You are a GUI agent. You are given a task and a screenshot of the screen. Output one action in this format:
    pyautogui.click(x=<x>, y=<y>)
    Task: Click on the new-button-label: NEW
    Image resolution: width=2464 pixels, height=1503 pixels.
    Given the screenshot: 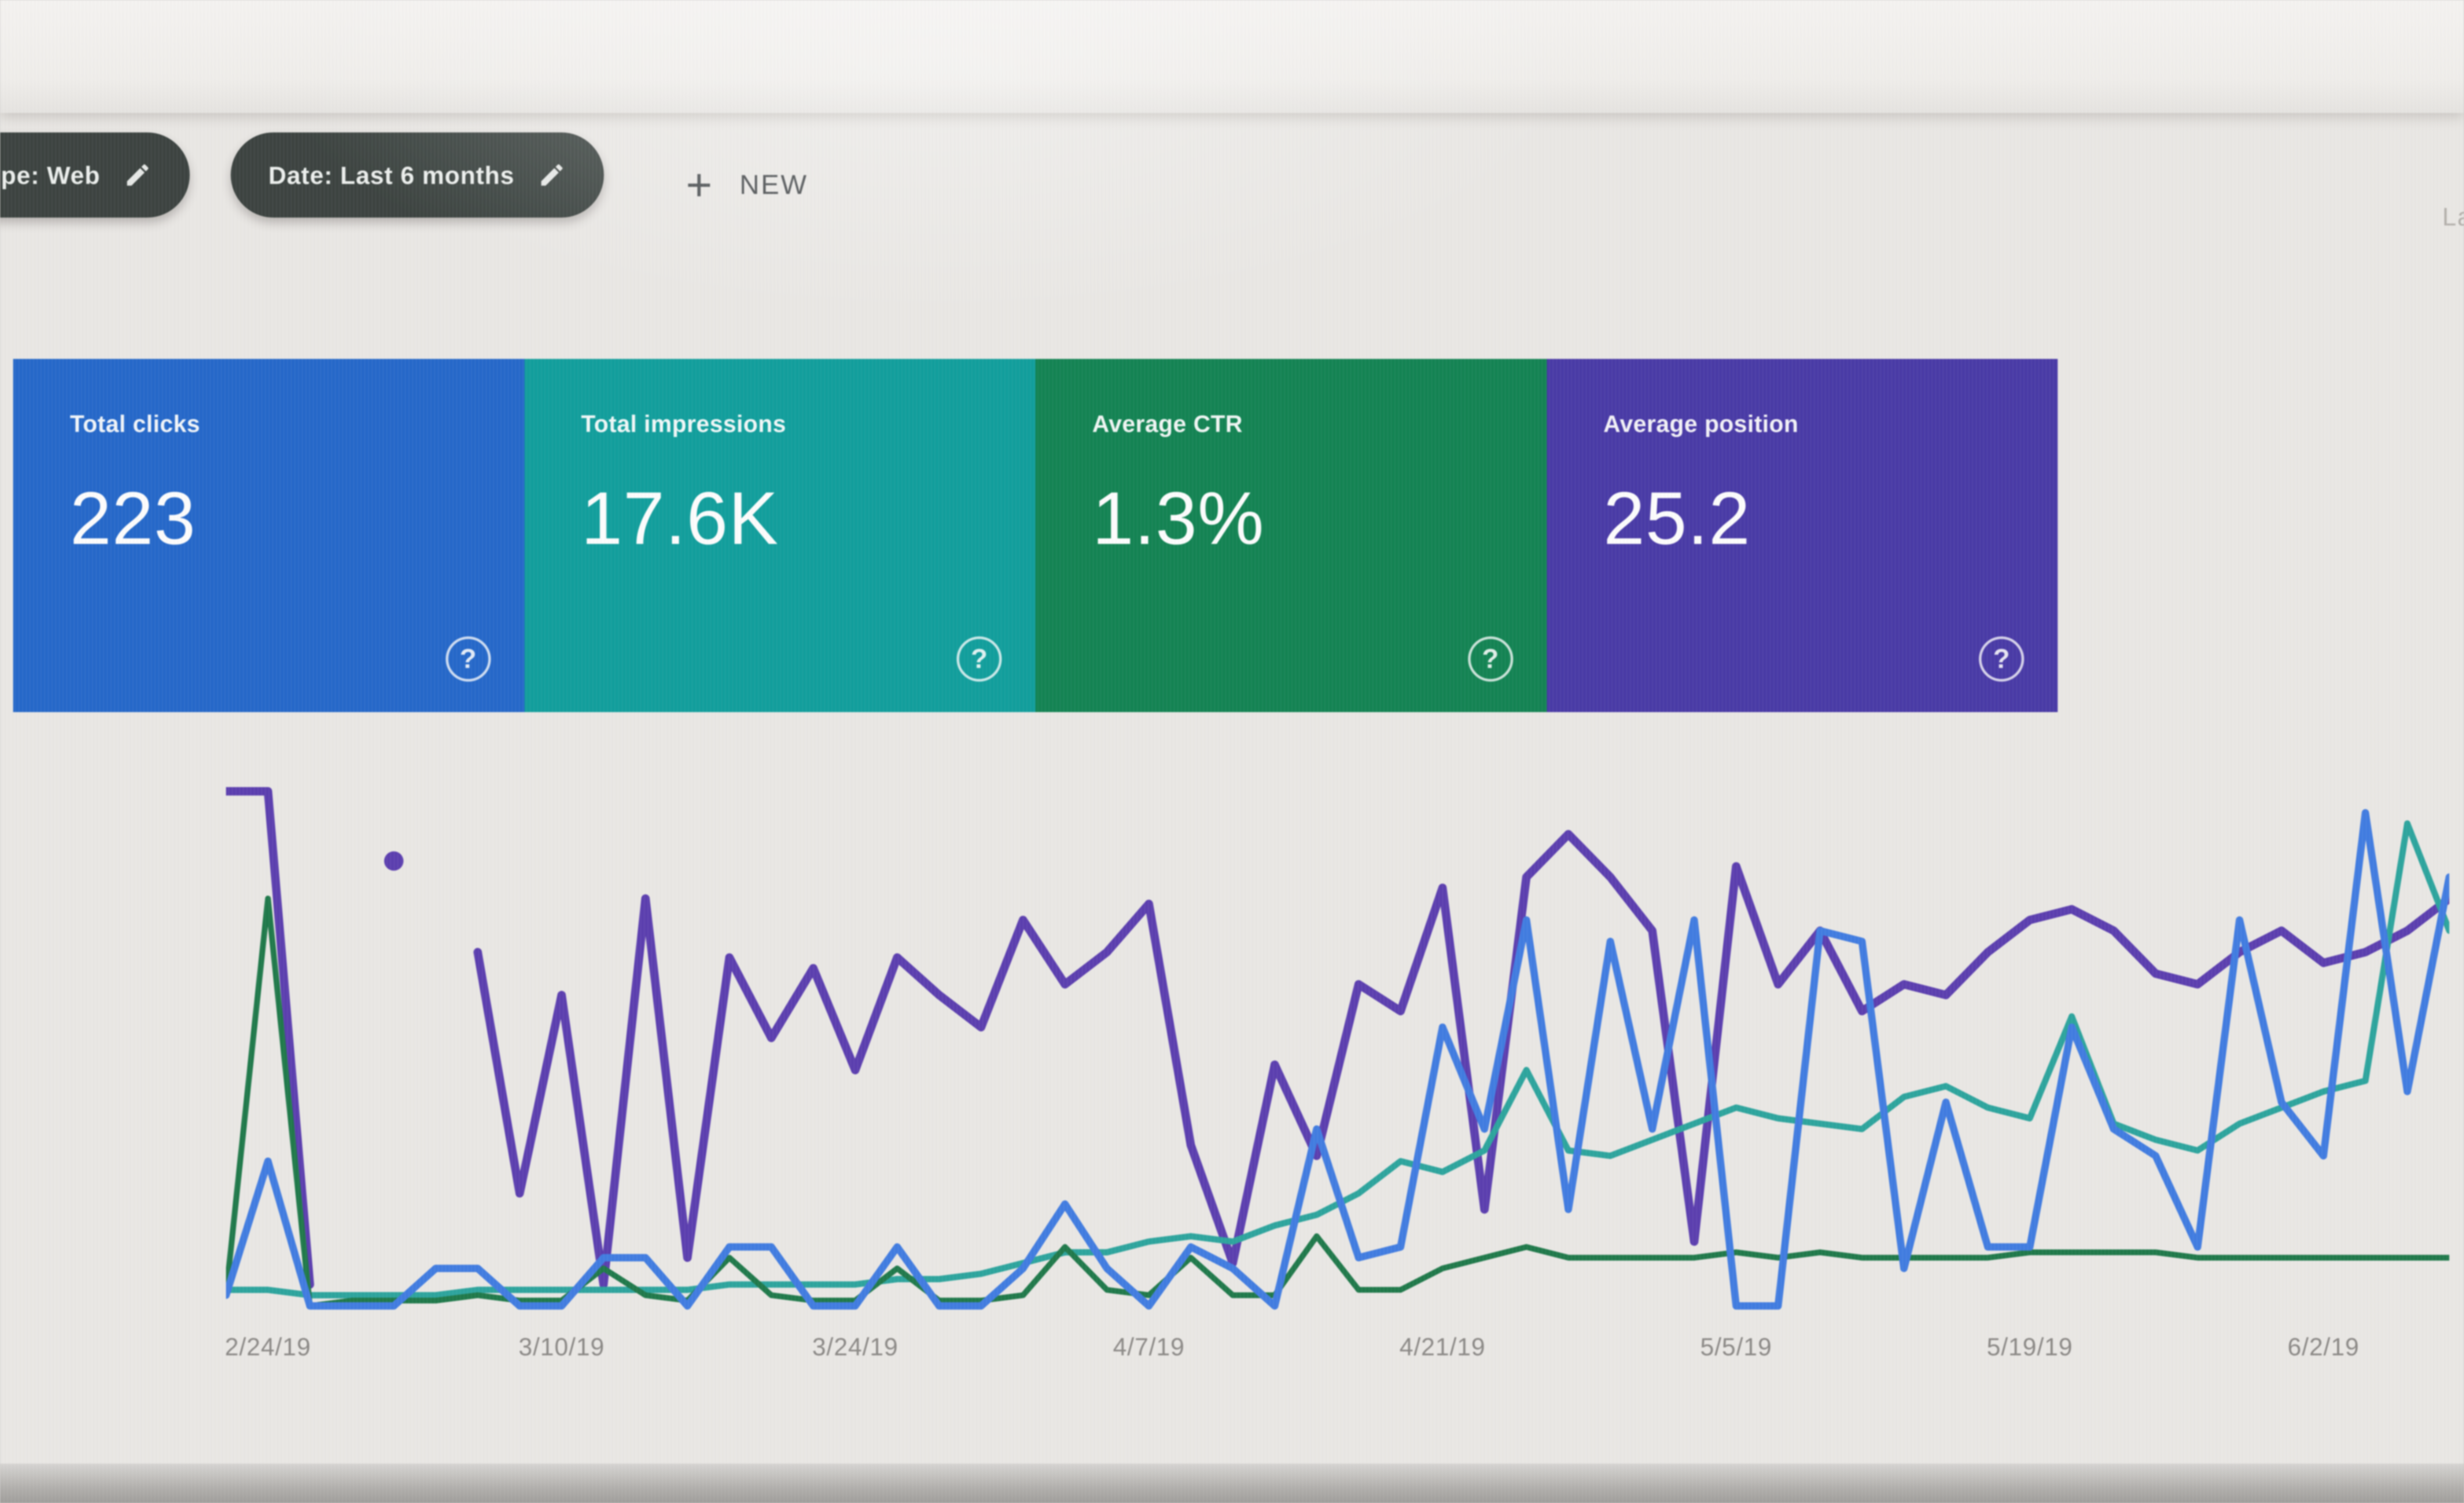 What is the action you would take?
    pyautogui.click(x=774, y=185)
    